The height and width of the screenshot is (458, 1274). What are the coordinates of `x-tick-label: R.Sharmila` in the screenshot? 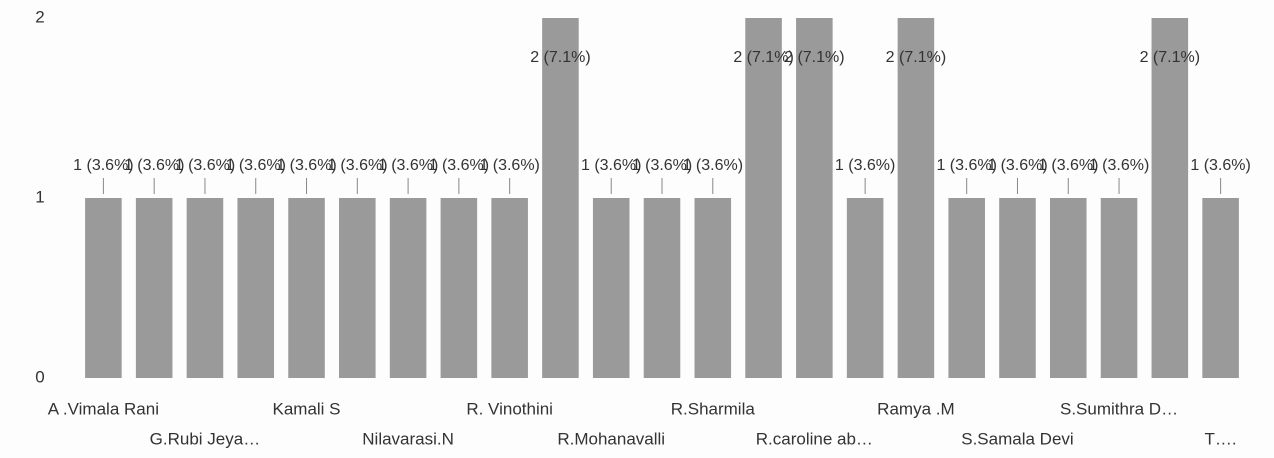 It's located at (713, 408).